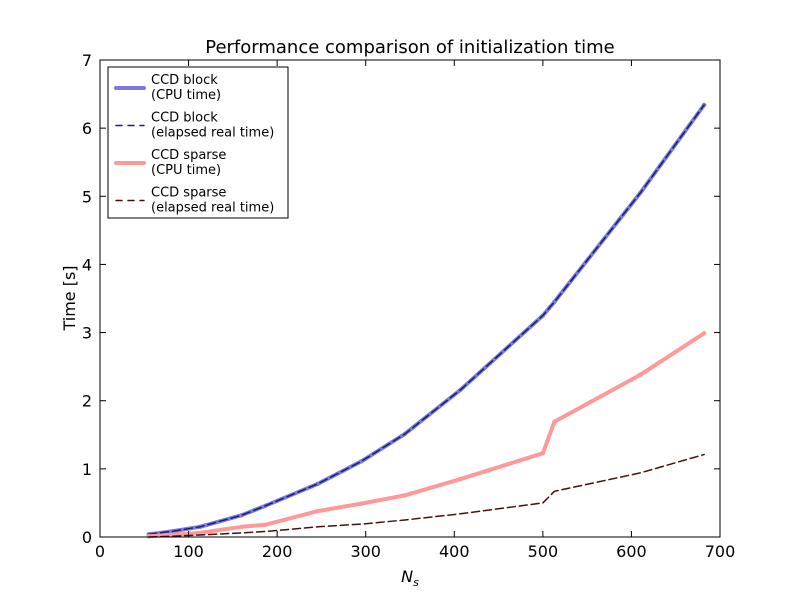 The height and width of the screenshot is (597, 800). I want to click on y-tick-label: 5, so click(87, 196).